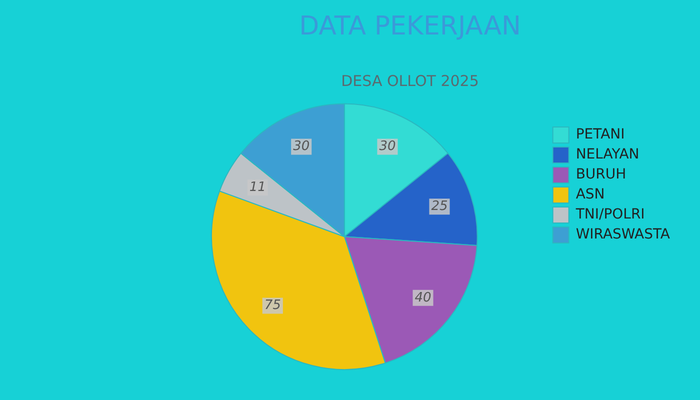  What do you see at coordinates (257, 187) in the screenshot?
I see `data-label: 11` at bounding box center [257, 187].